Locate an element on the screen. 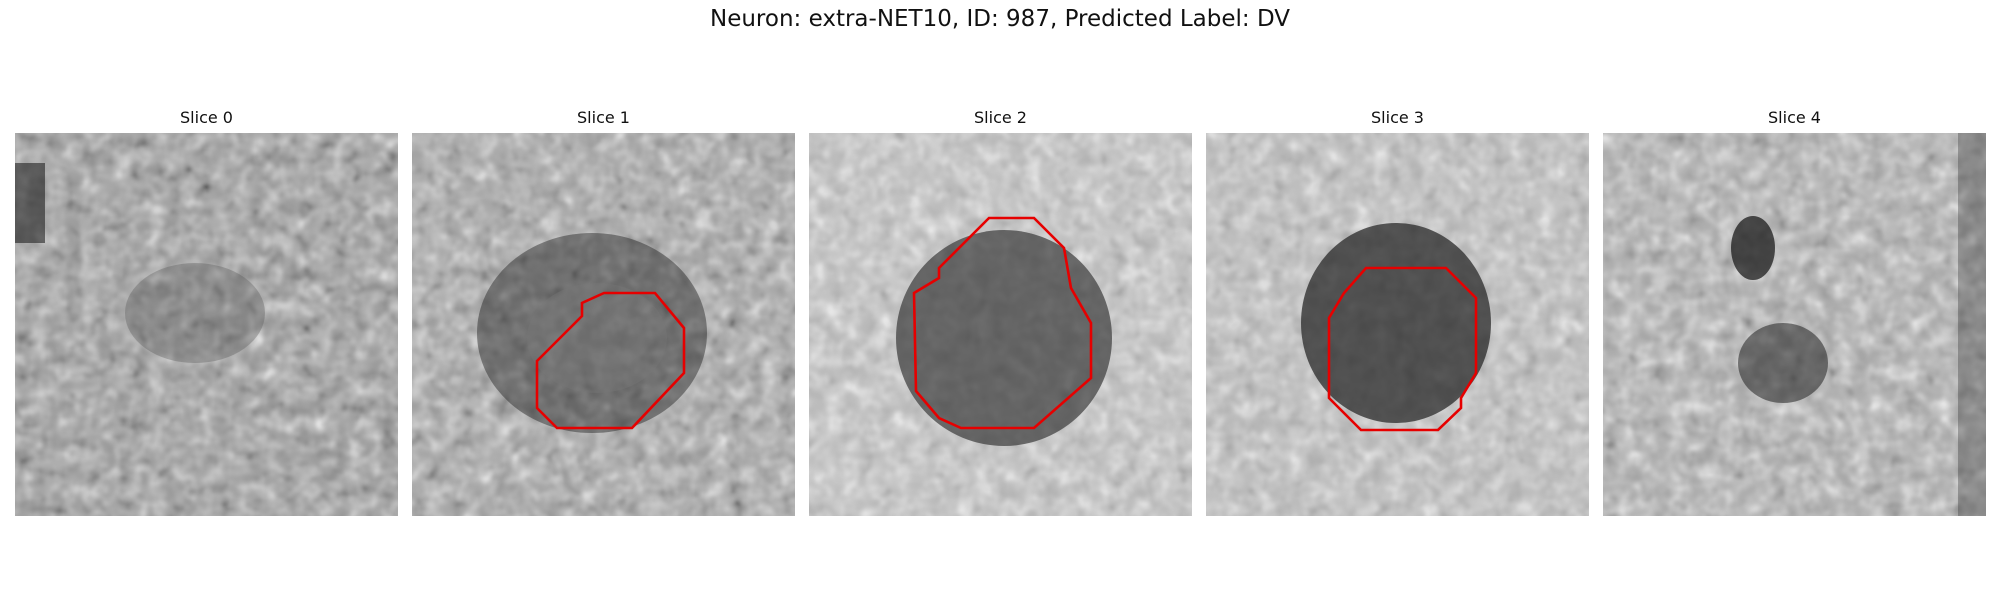 This screenshot has height=600, width=2000. slice-panel-4: Slice 4 is located at coordinates (1794, 313).